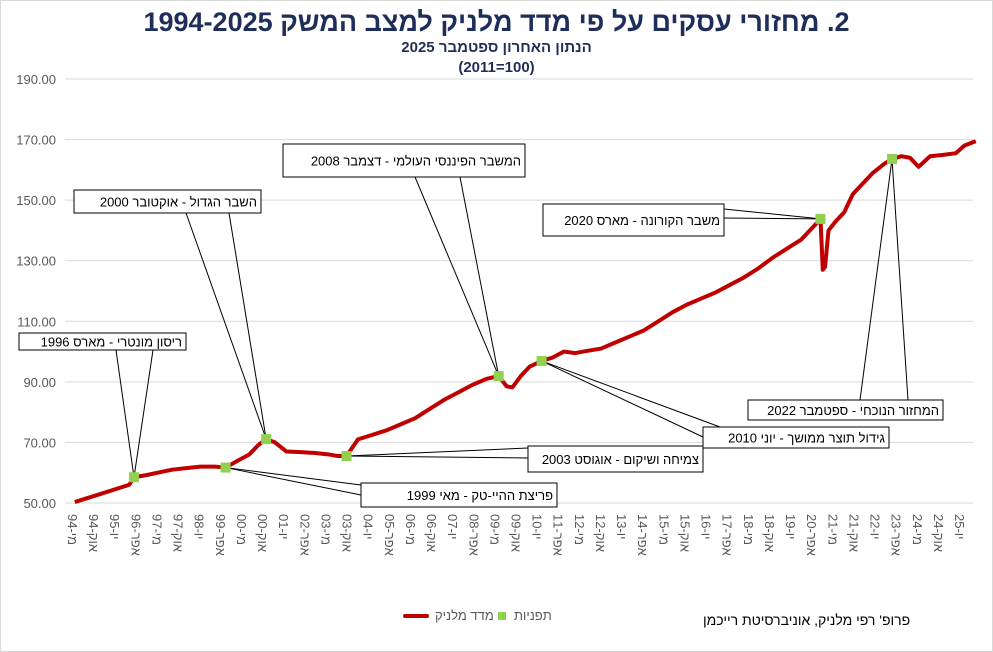 The image size is (993, 652). What do you see at coordinates (416, 161) in the screenshot?
I see `annotation-label: המשבר הפיננסי העולמי - דצמבר 2008` at bounding box center [416, 161].